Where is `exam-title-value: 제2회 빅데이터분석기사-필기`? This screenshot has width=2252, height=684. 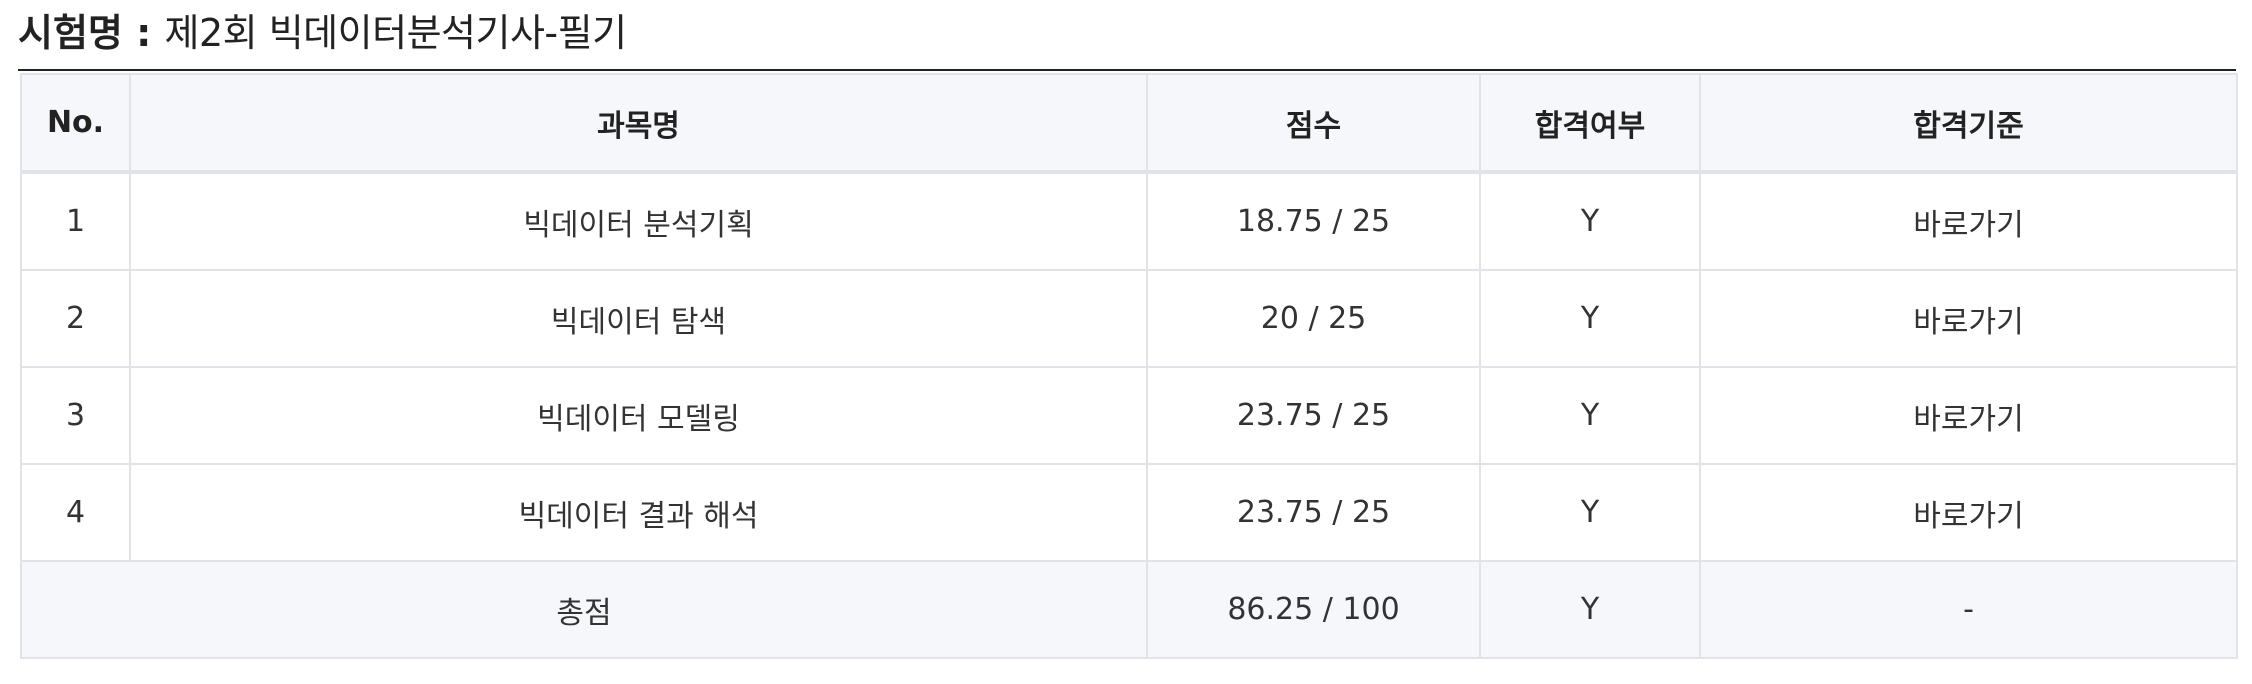
exam-title-value: 제2회 빅데이터분석기사-필기 is located at coordinates (396, 33).